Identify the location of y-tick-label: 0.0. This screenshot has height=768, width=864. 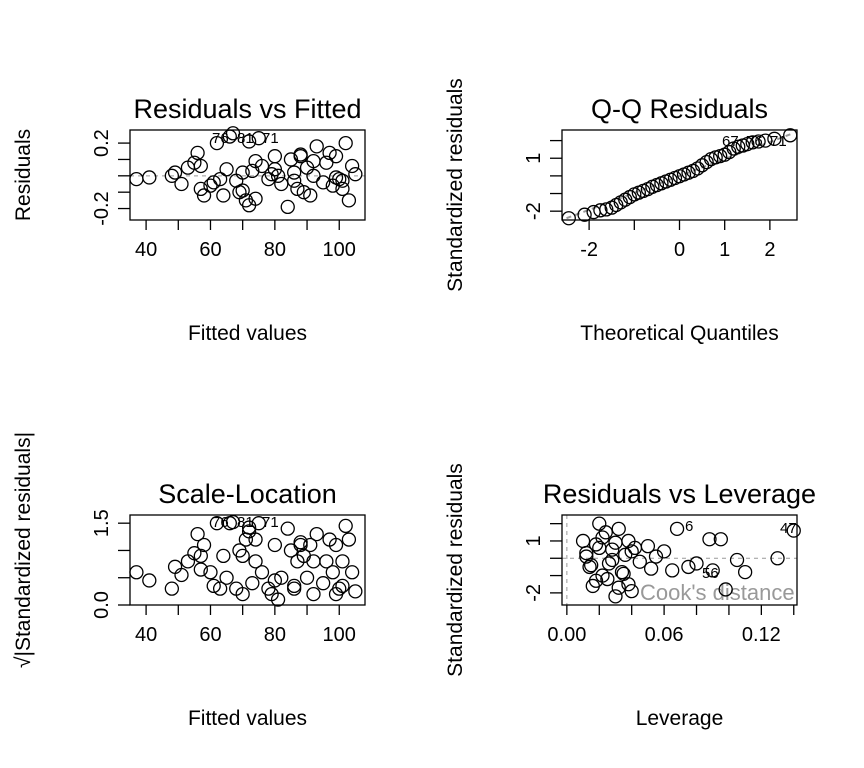
(102, 605).